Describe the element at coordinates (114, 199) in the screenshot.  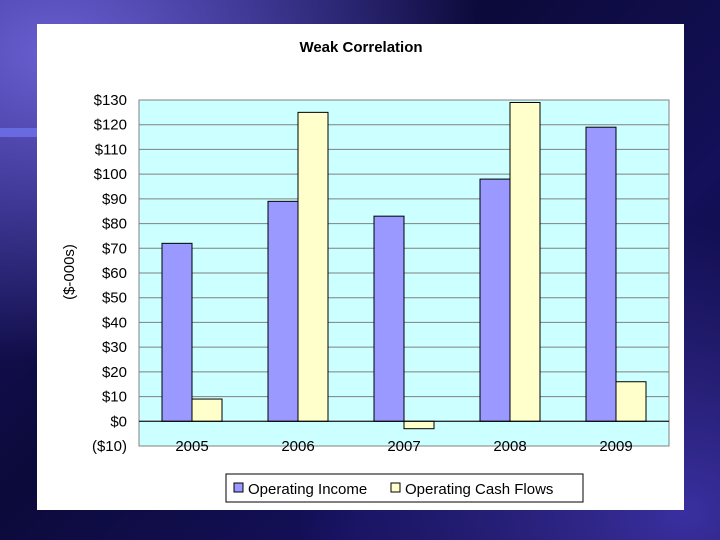
I see `y-tick-label: $90` at that location.